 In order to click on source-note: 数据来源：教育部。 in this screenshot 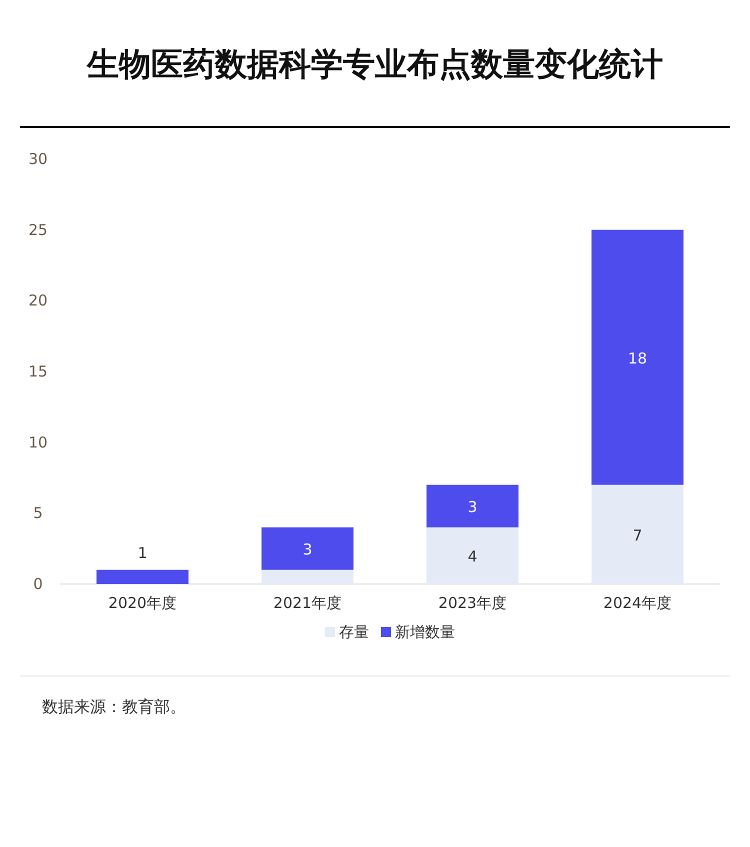, I will do `click(114, 706)`.